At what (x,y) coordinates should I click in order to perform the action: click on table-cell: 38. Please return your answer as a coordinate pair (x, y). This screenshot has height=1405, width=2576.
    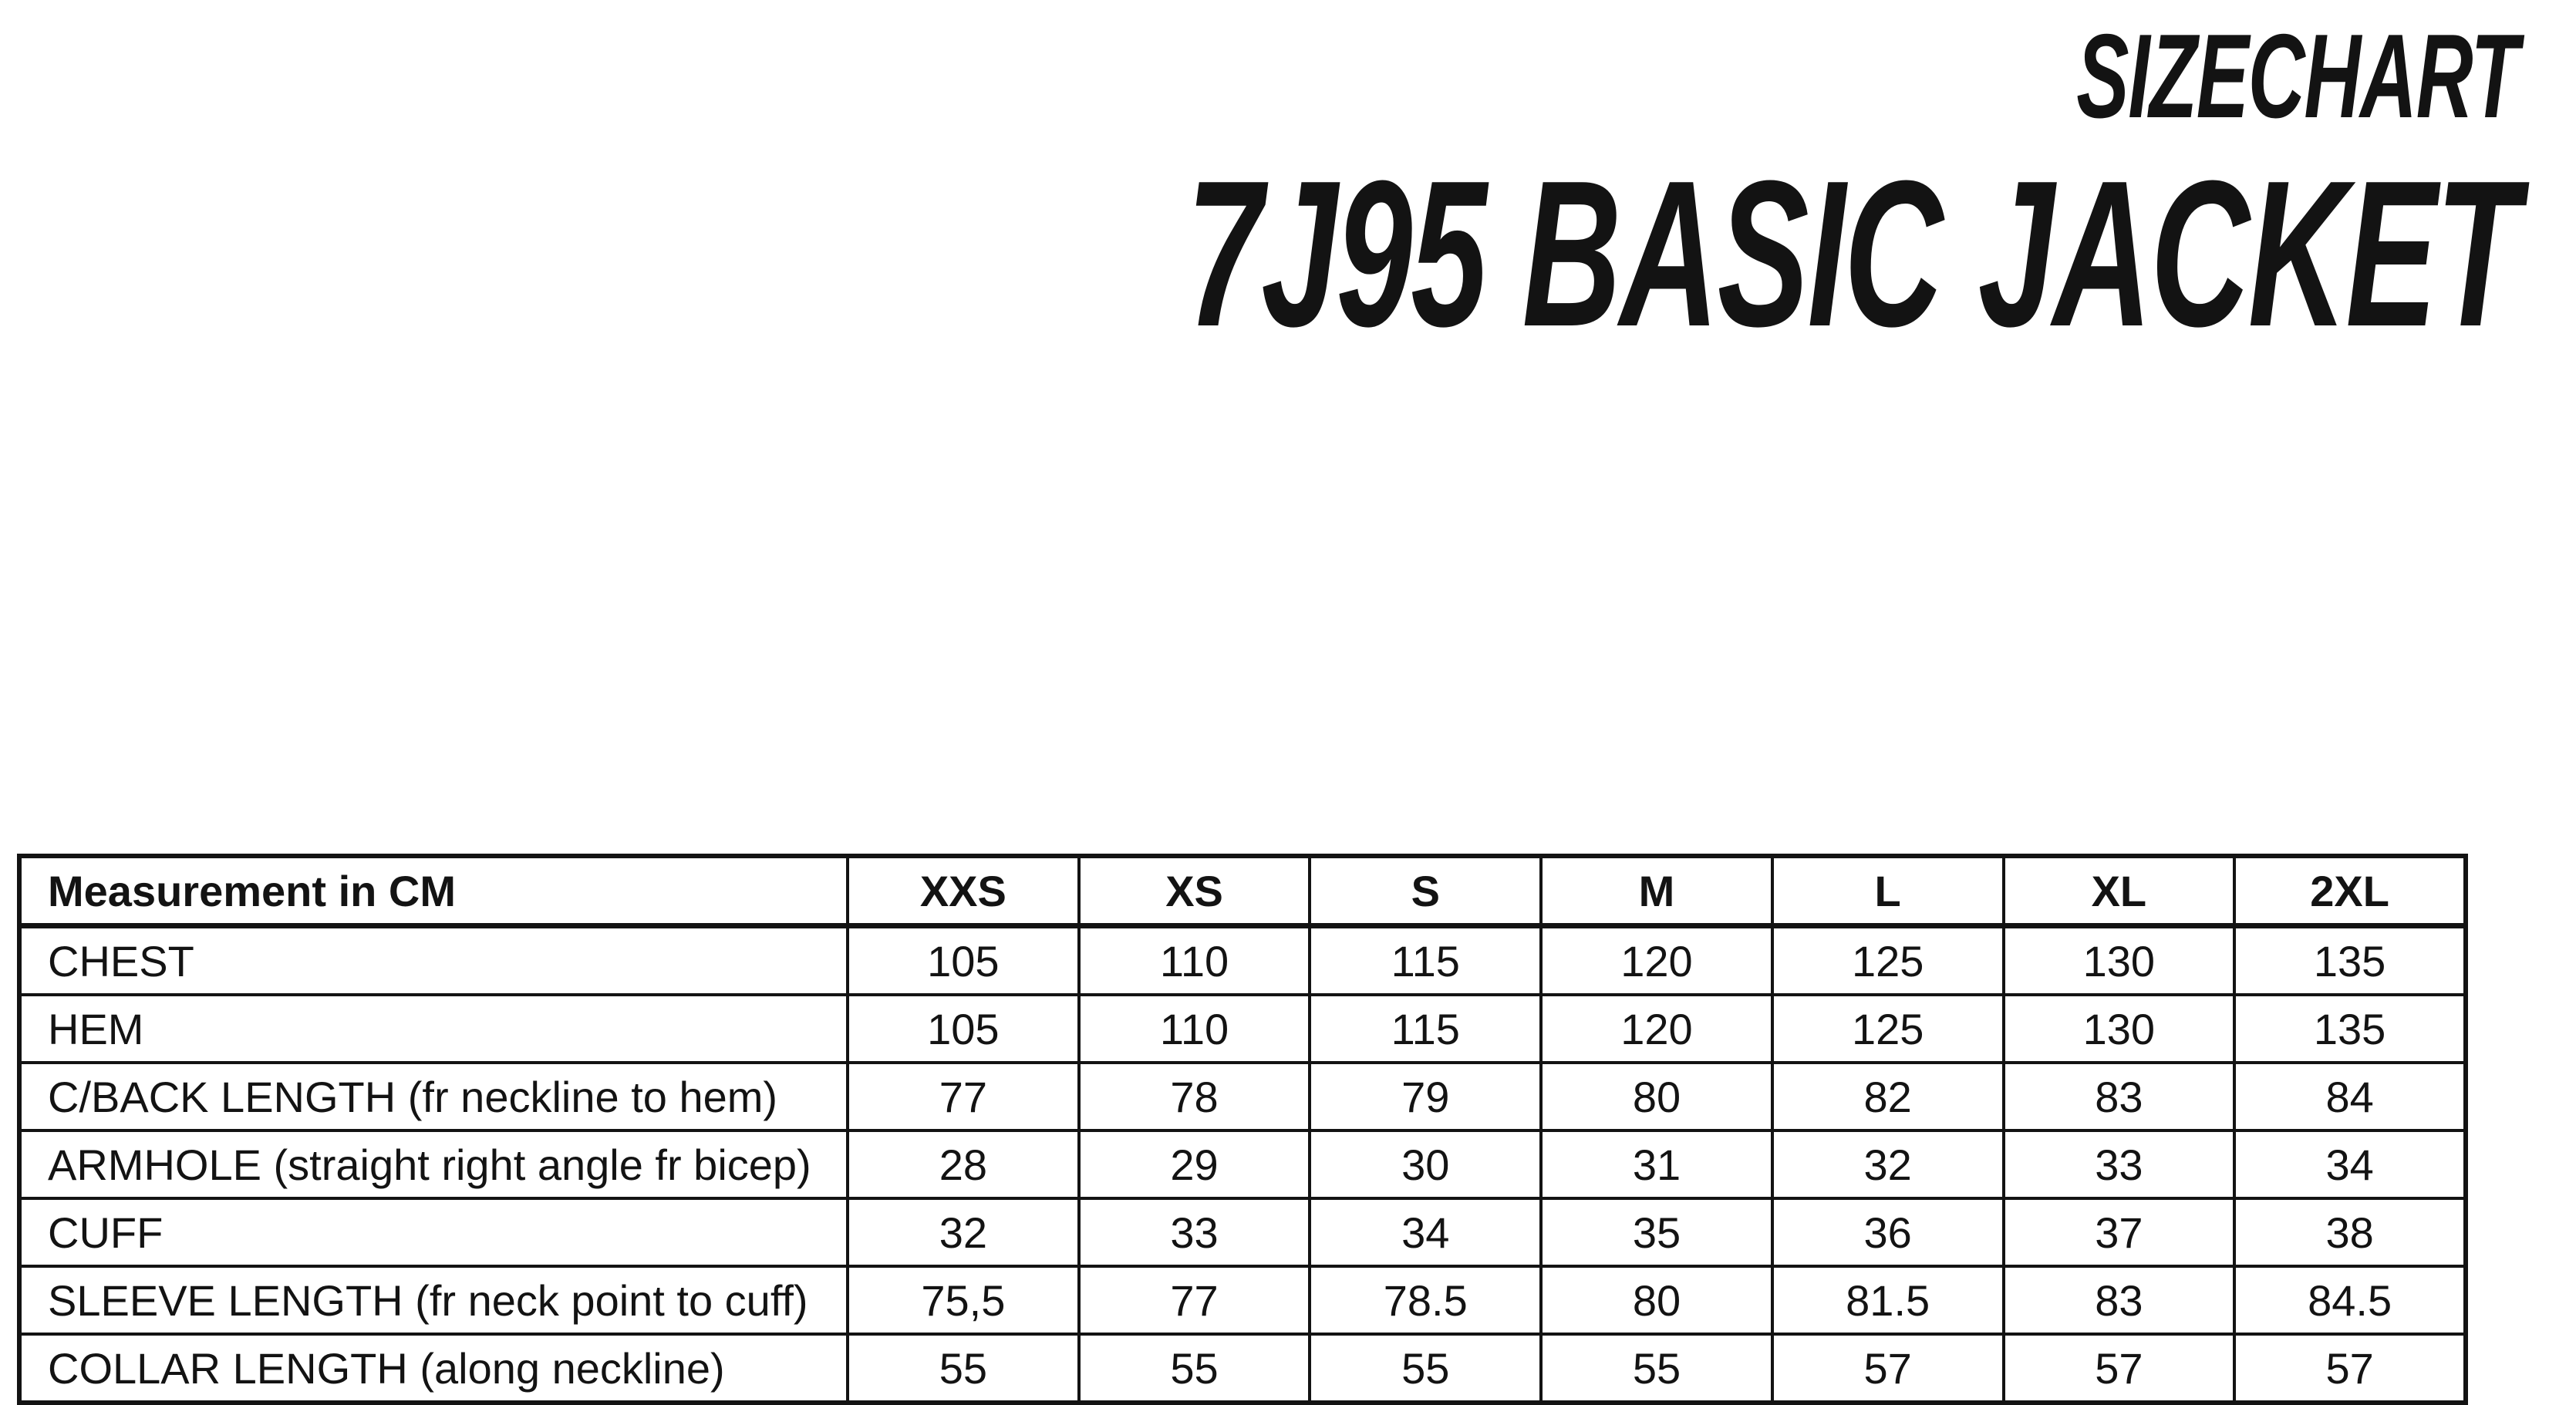
    Looking at the image, I should click on (2350, 1232).